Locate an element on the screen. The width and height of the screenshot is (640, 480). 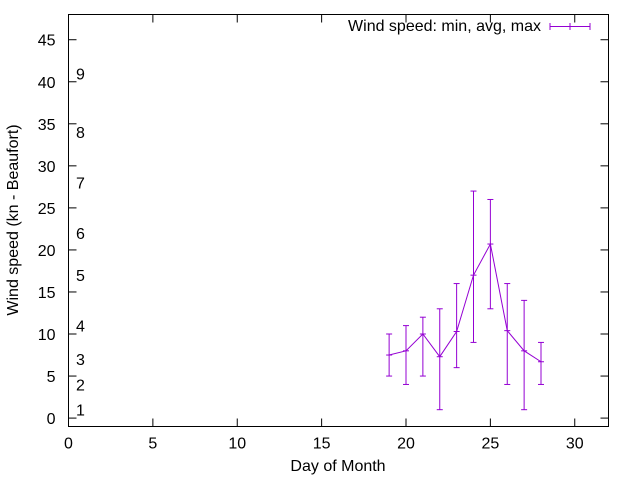
legend-key is located at coordinates (570, 26).